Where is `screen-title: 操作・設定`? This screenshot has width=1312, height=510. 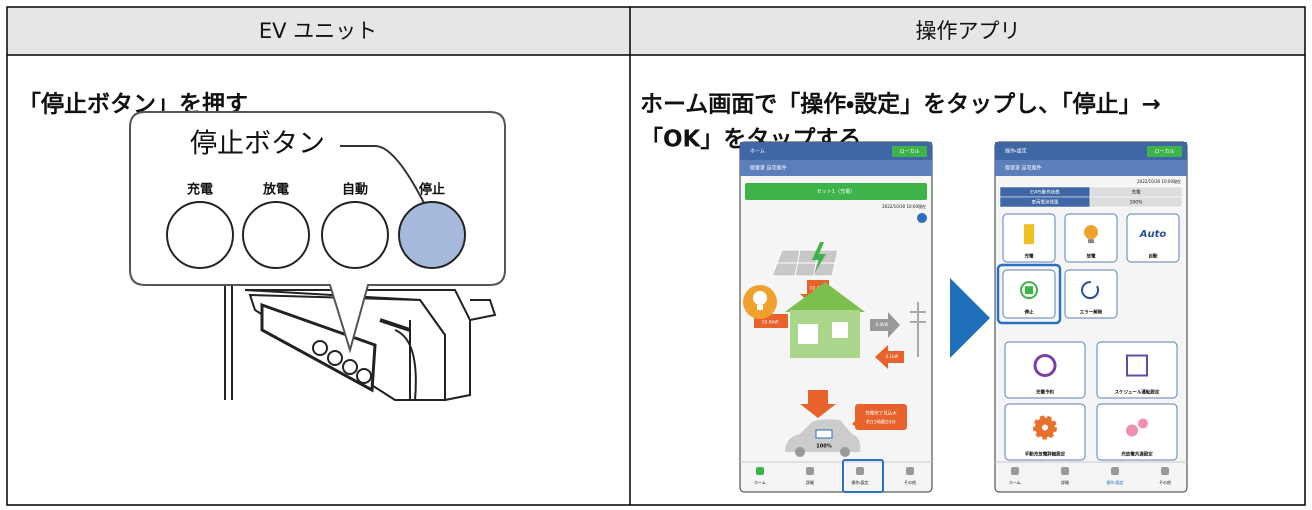 screen-title: 操作・設定 is located at coordinates (1016, 151).